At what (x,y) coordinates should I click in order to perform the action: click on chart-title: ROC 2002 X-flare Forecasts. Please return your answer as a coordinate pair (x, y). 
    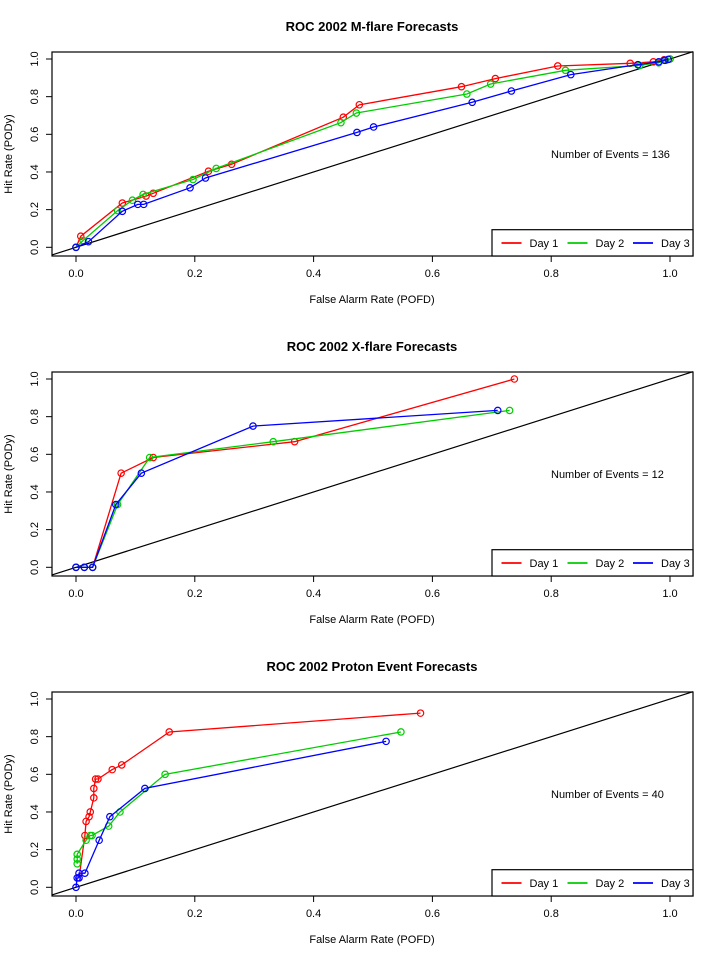
    Looking at the image, I should click on (372, 346).